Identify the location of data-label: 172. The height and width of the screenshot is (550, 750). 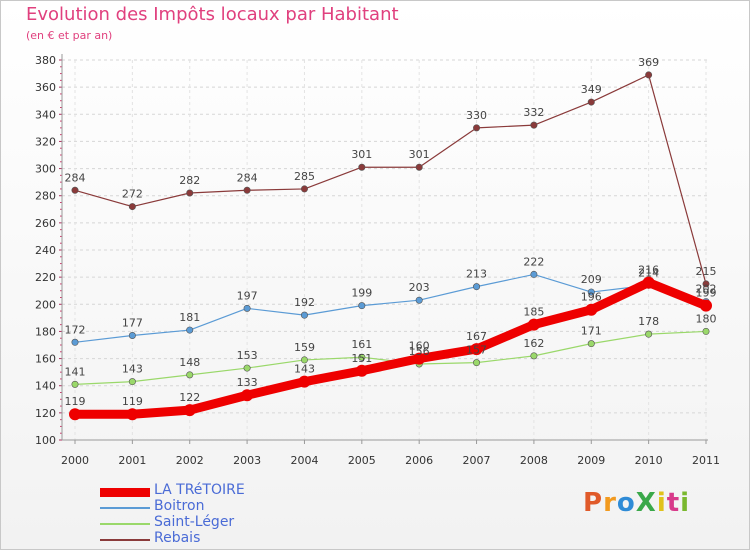
(75, 329).